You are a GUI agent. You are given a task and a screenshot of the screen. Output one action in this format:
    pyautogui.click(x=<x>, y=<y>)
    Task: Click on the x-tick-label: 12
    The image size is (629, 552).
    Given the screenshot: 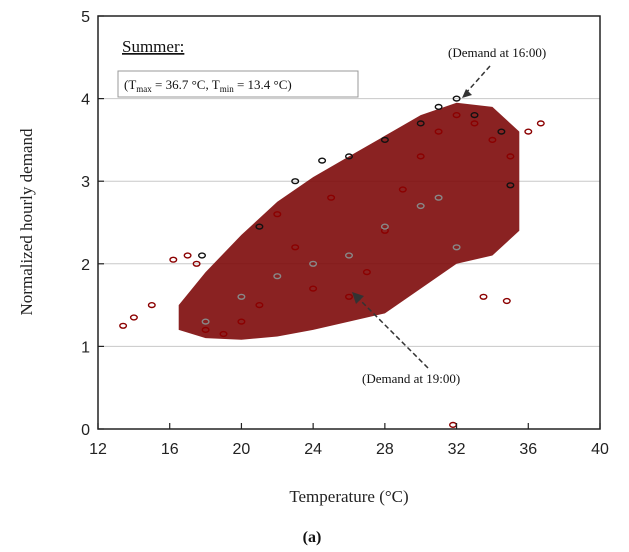 What is the action you would take?
    pyautogui.click(x=98, y=449)
    